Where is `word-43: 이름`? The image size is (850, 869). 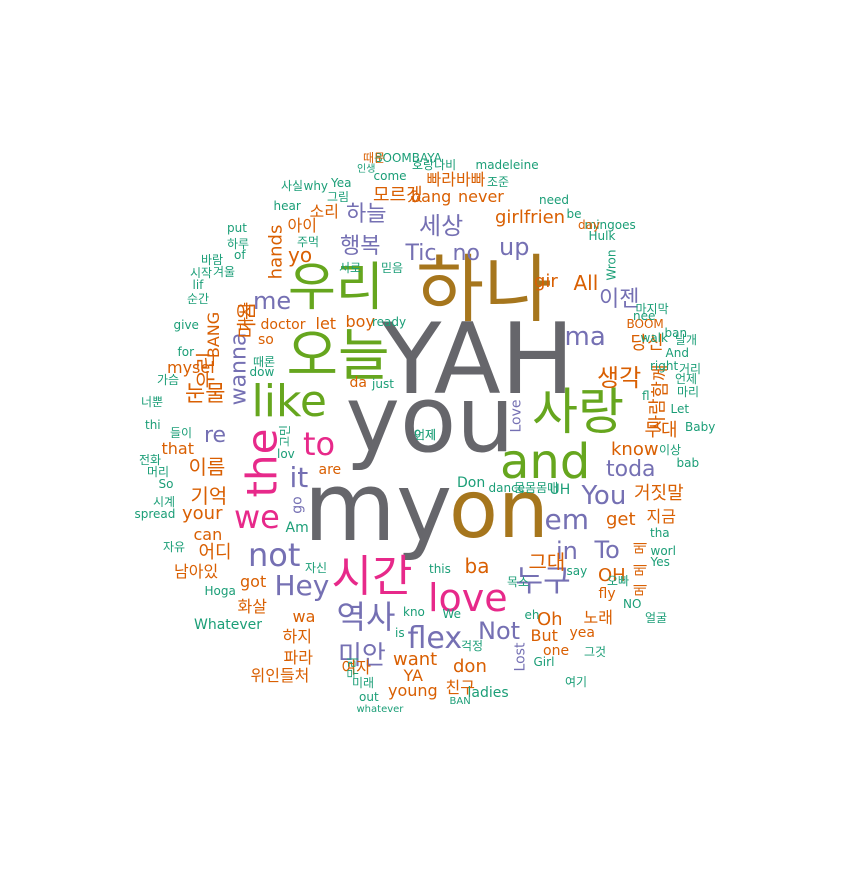 word-43: 이름 is located at coordinates (207, 467).